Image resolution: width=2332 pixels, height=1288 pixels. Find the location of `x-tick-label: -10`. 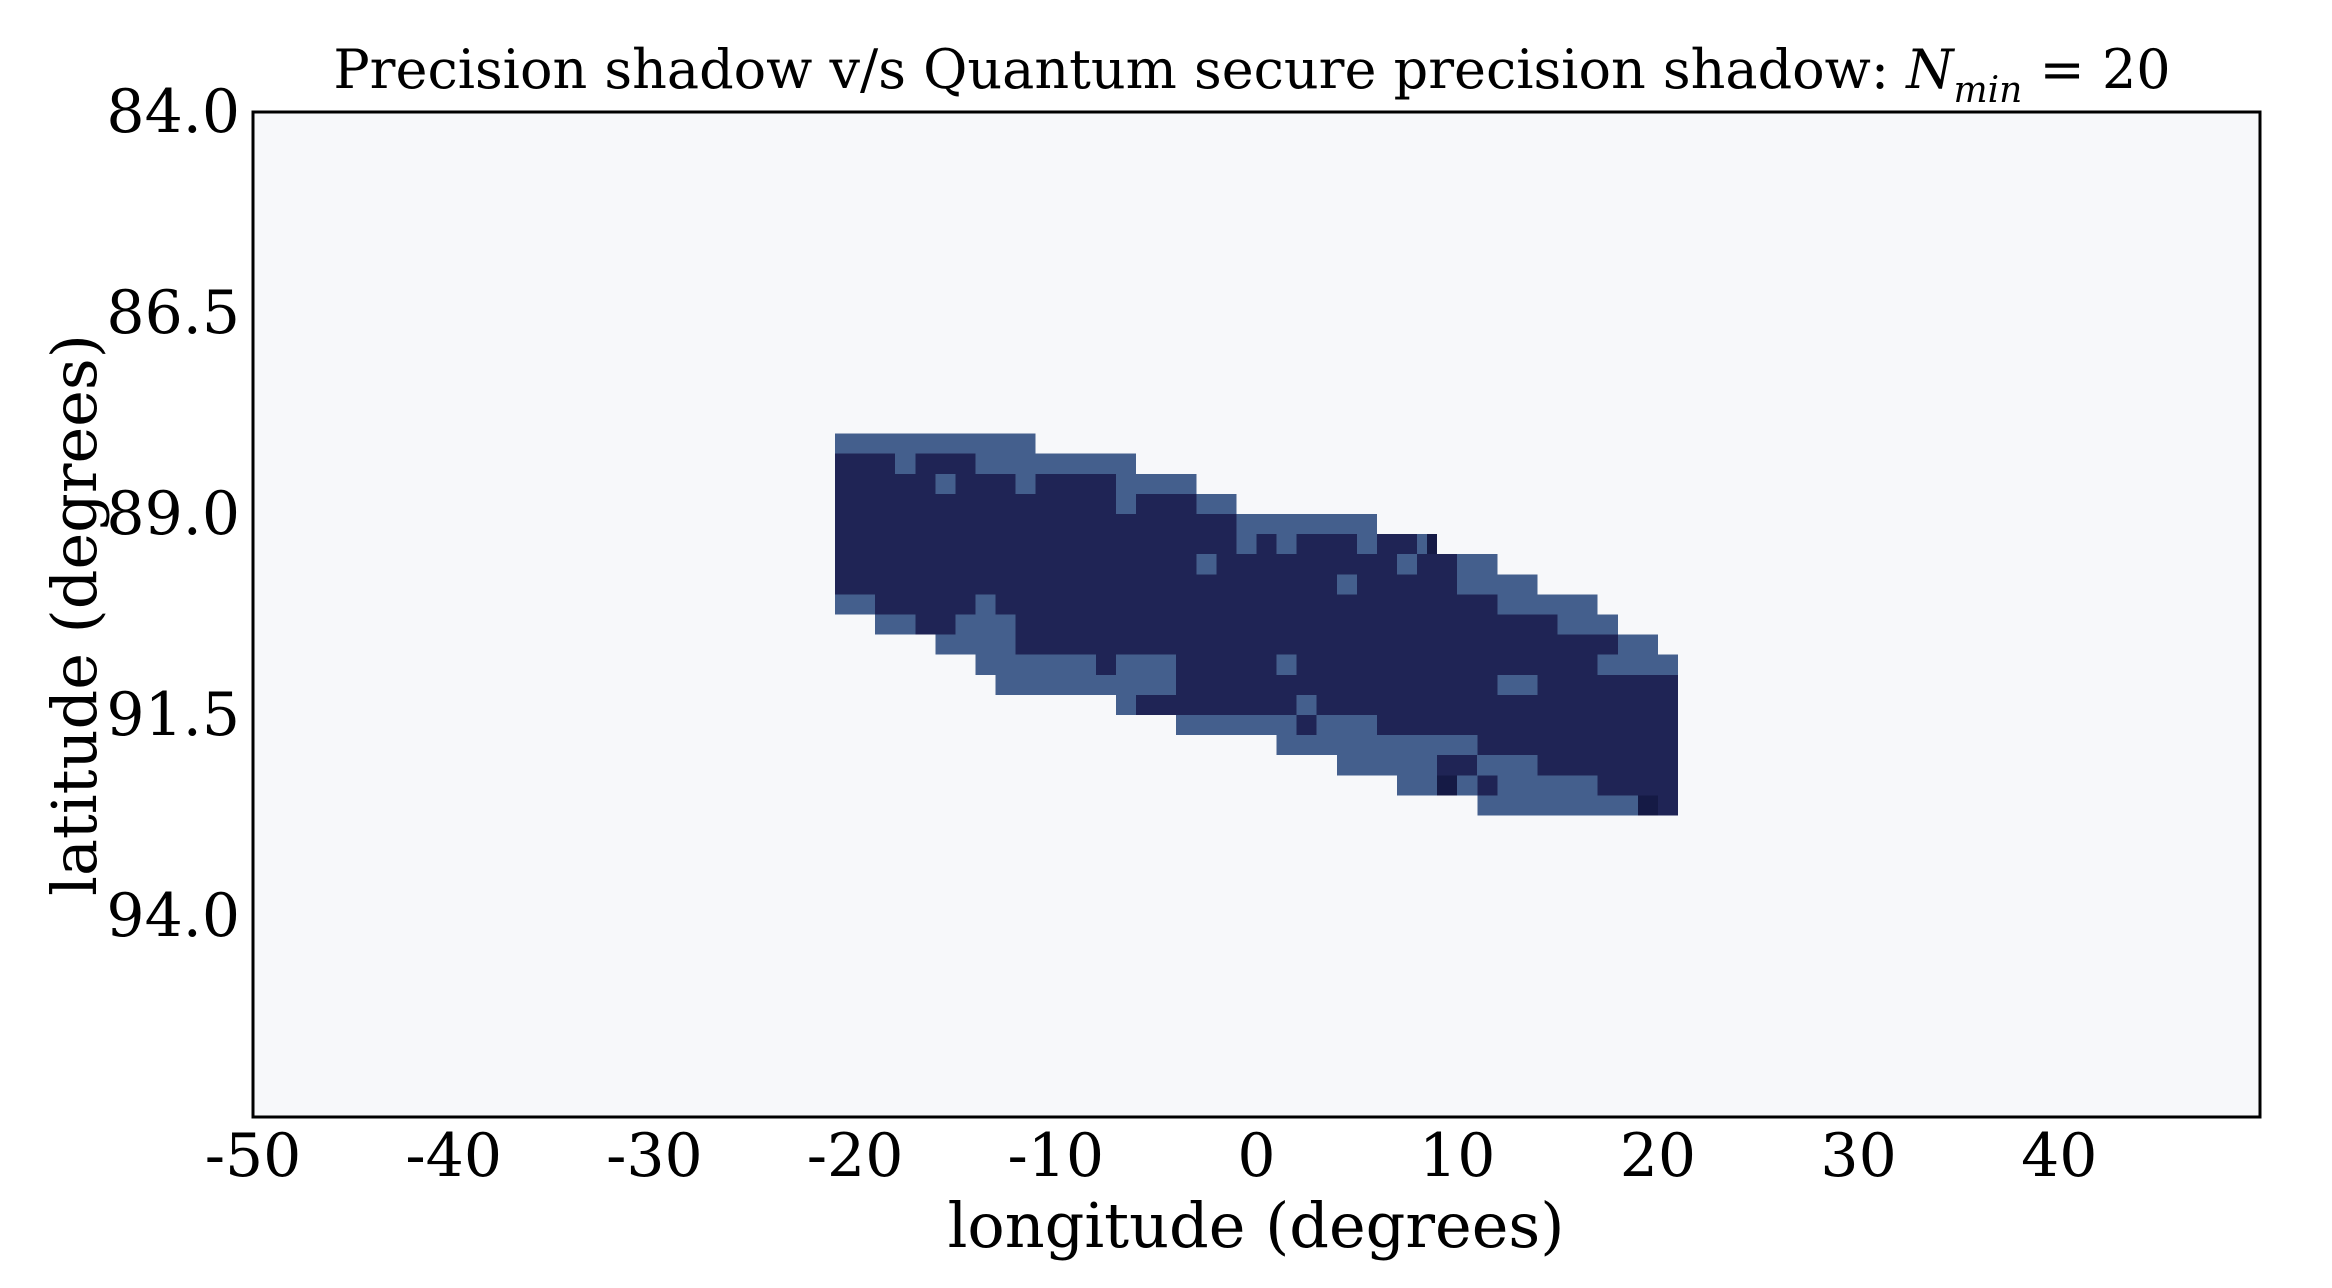

x-tick-label: -10 is located at coordinates (1055, 1156).